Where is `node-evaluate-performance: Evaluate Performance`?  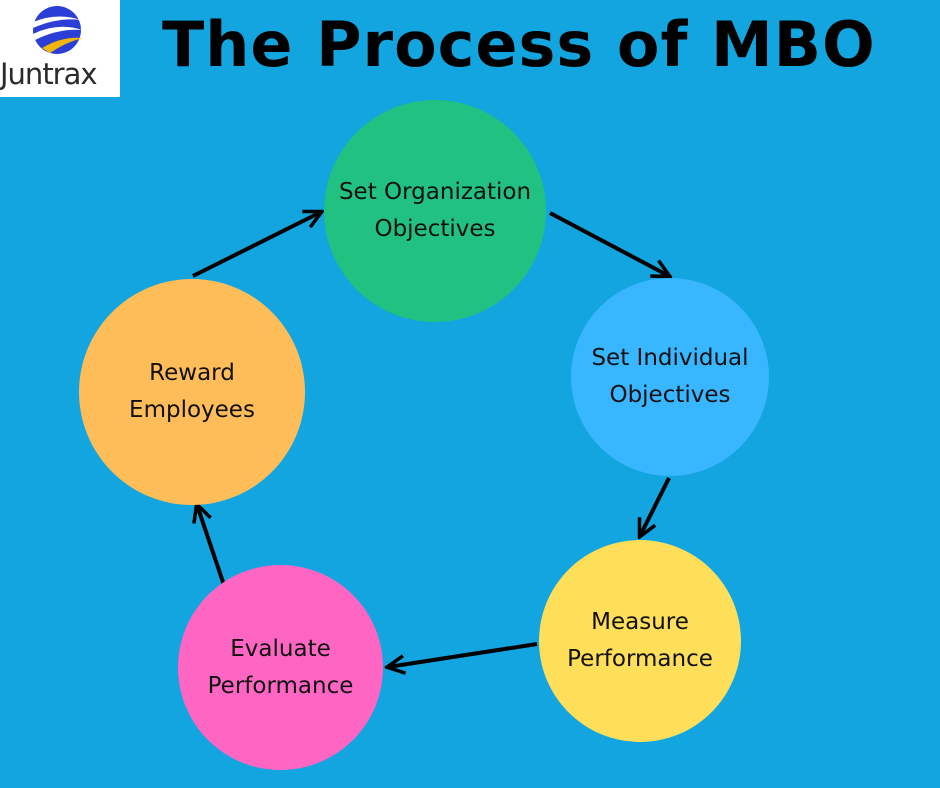 node-evaluate-performance: Evaluate Performance is located at coordinates (280, 667).